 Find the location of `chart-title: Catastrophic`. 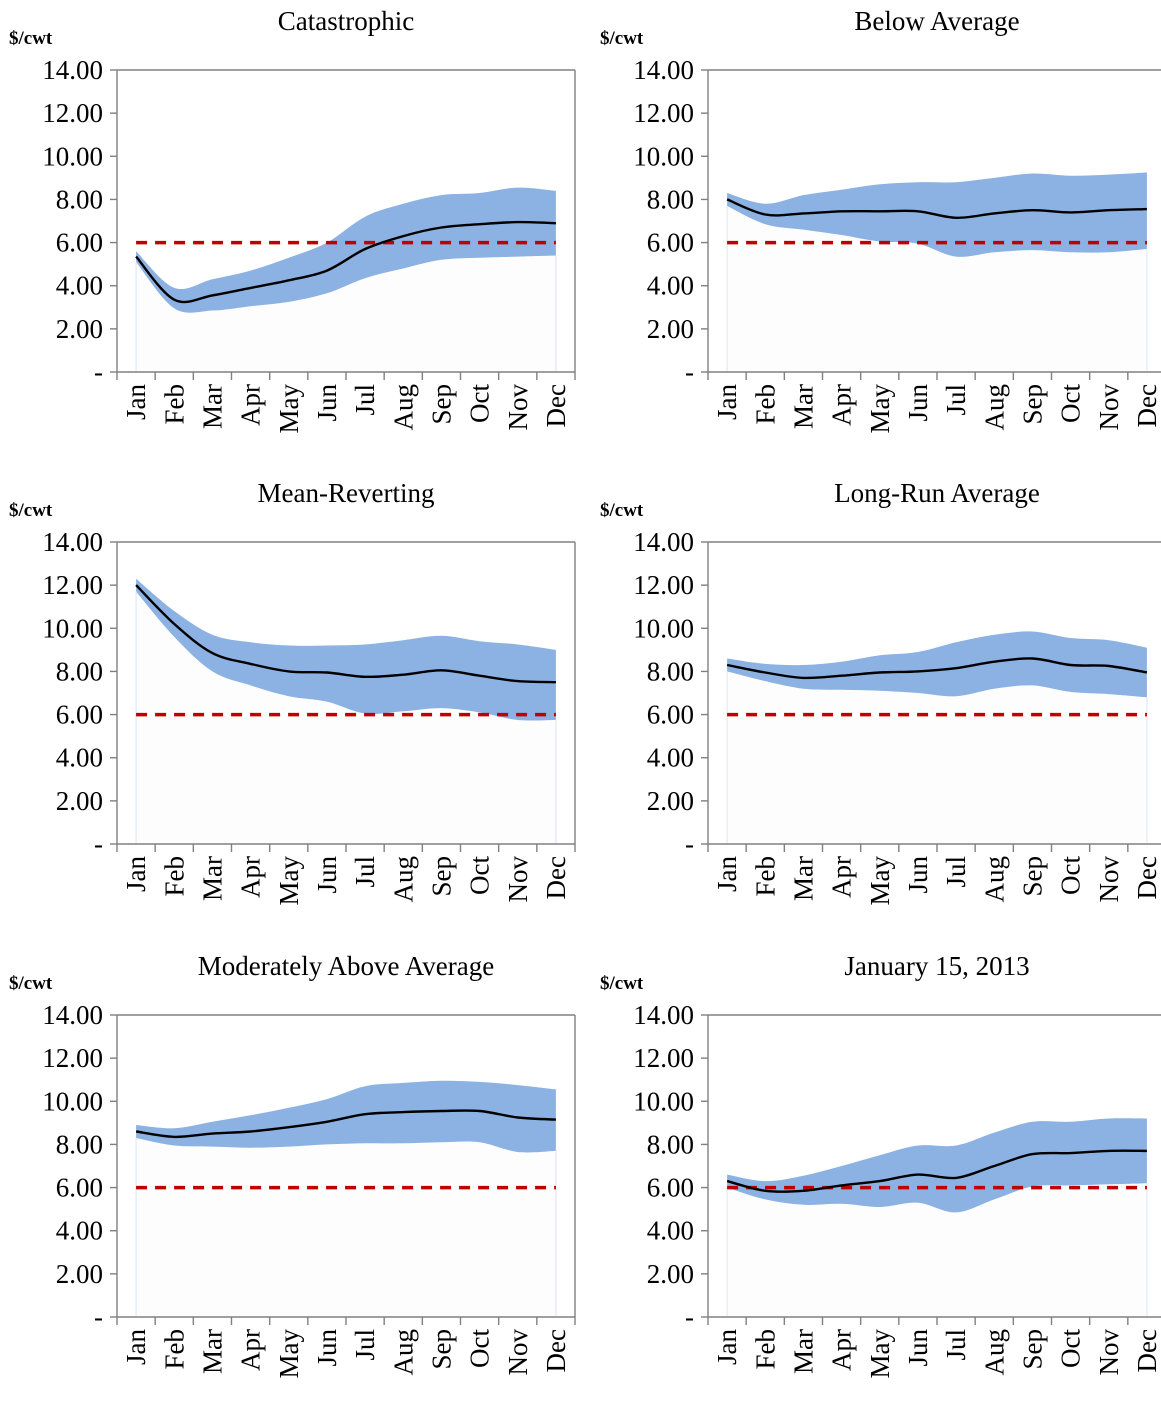

chart-title: Catastrophic is located at coordinates (346, 21).